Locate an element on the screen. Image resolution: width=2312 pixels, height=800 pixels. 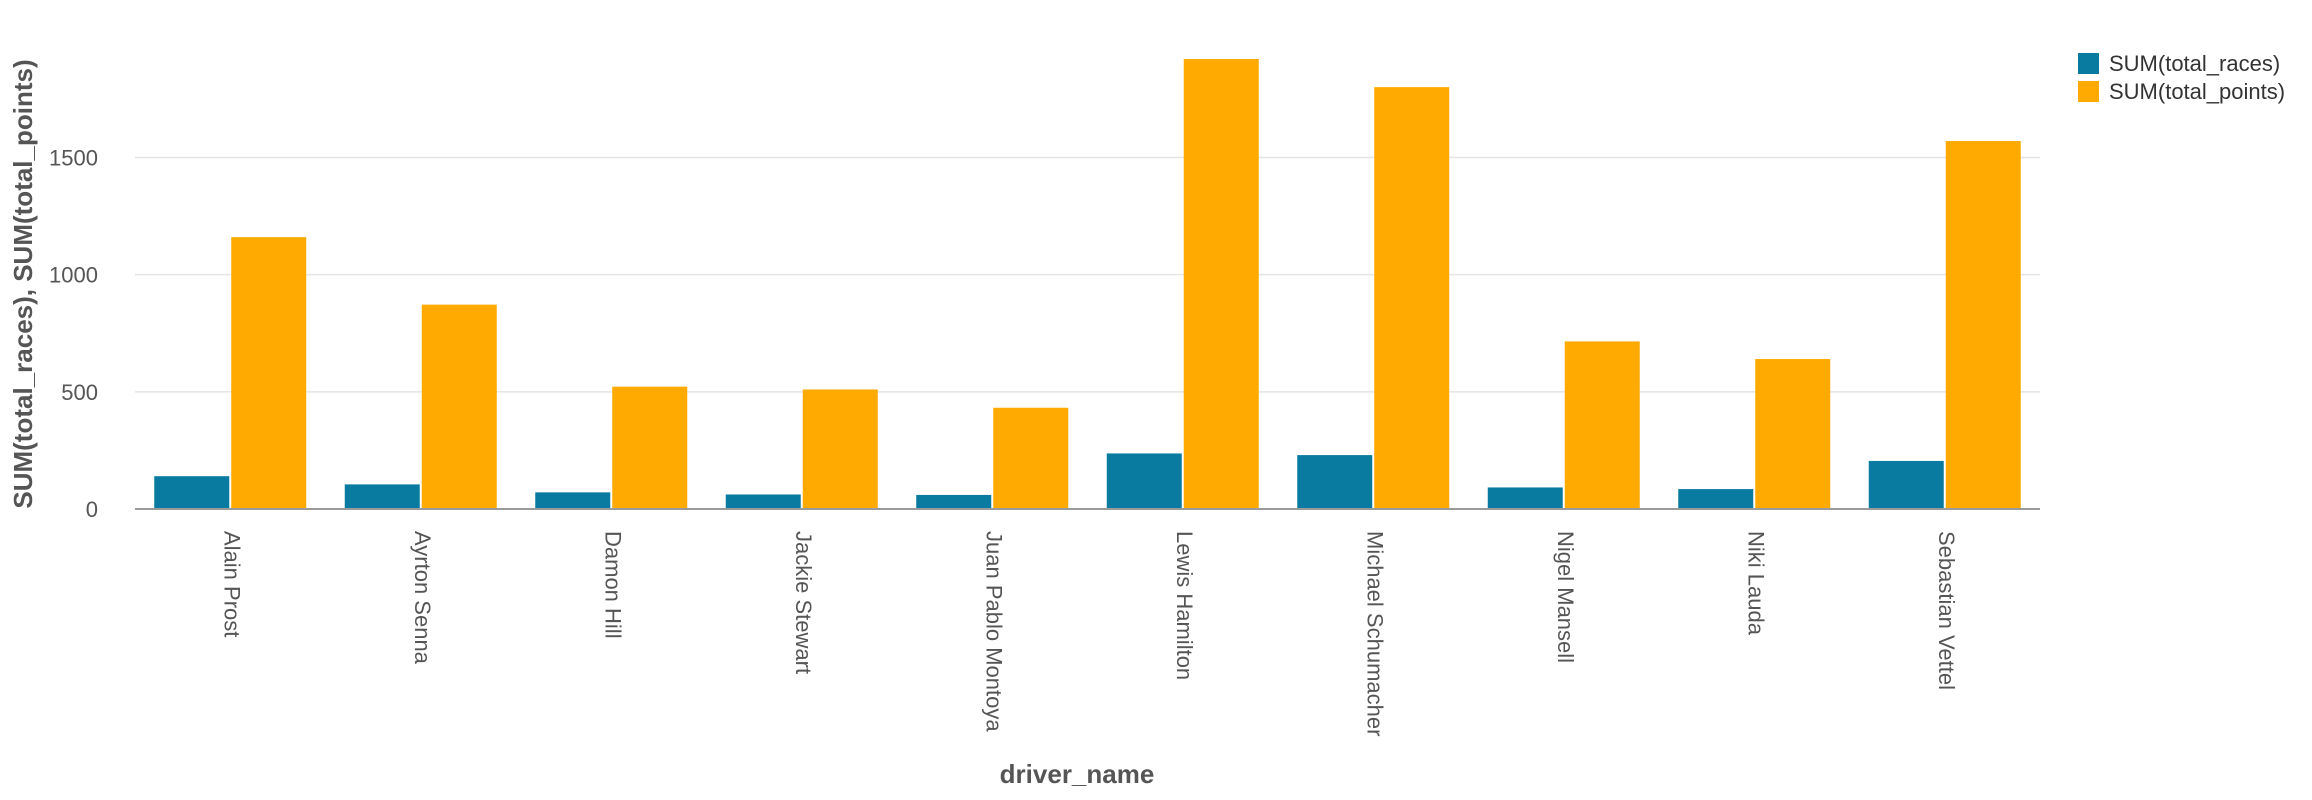
y-tick-labels: 0 500 1000 1500 is located at coordinates (73, 333).